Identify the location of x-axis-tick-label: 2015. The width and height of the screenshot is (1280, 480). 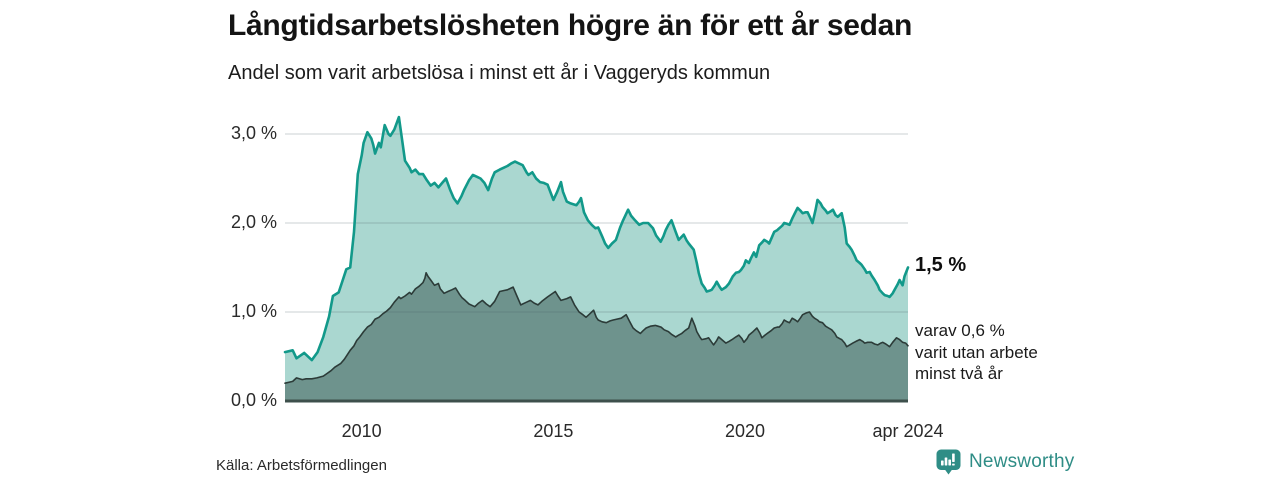
(553, 431).